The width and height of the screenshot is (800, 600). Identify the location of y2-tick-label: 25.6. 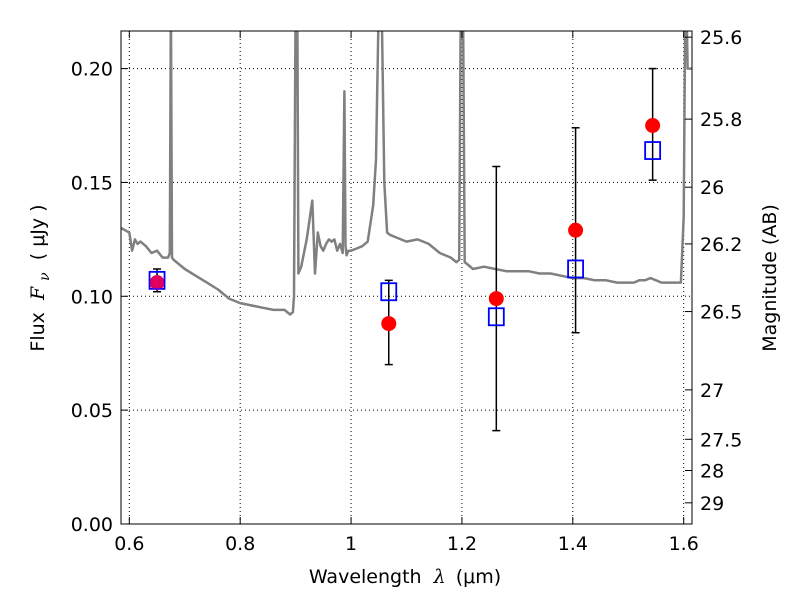
(721, 38).